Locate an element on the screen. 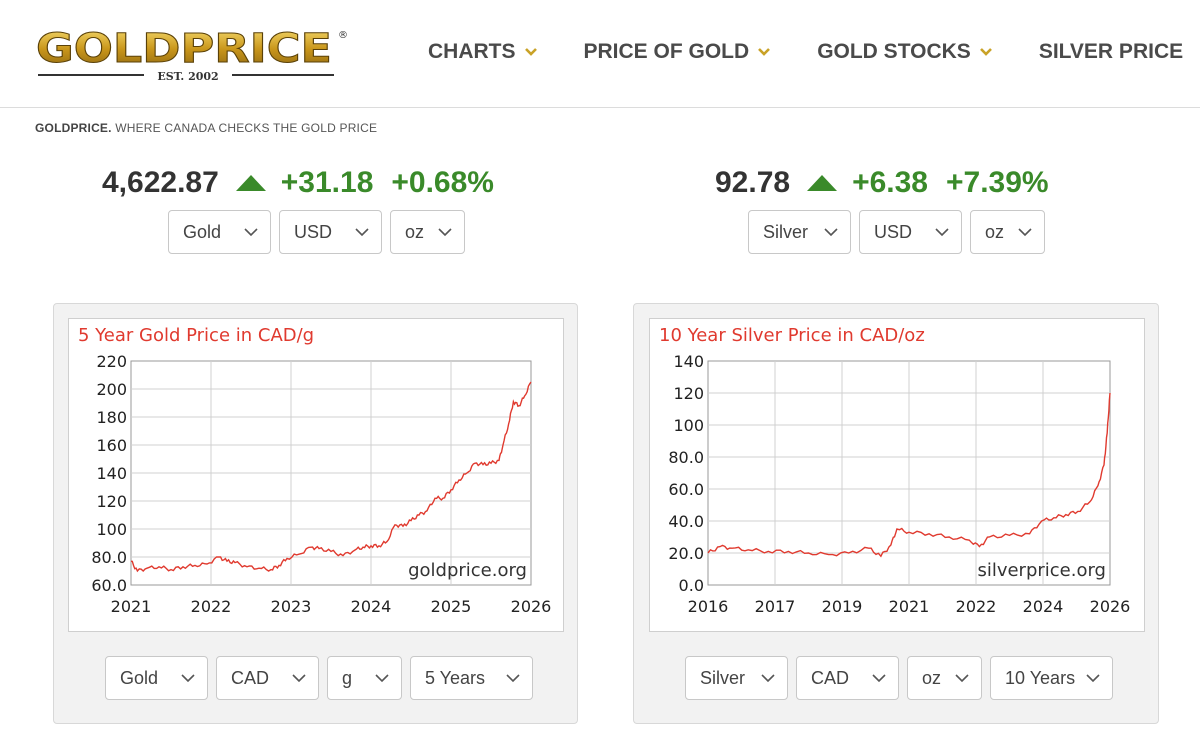 The image size is (1200, 744). chart-watermark: silverprice.org is located at coordinates (1041, 570).